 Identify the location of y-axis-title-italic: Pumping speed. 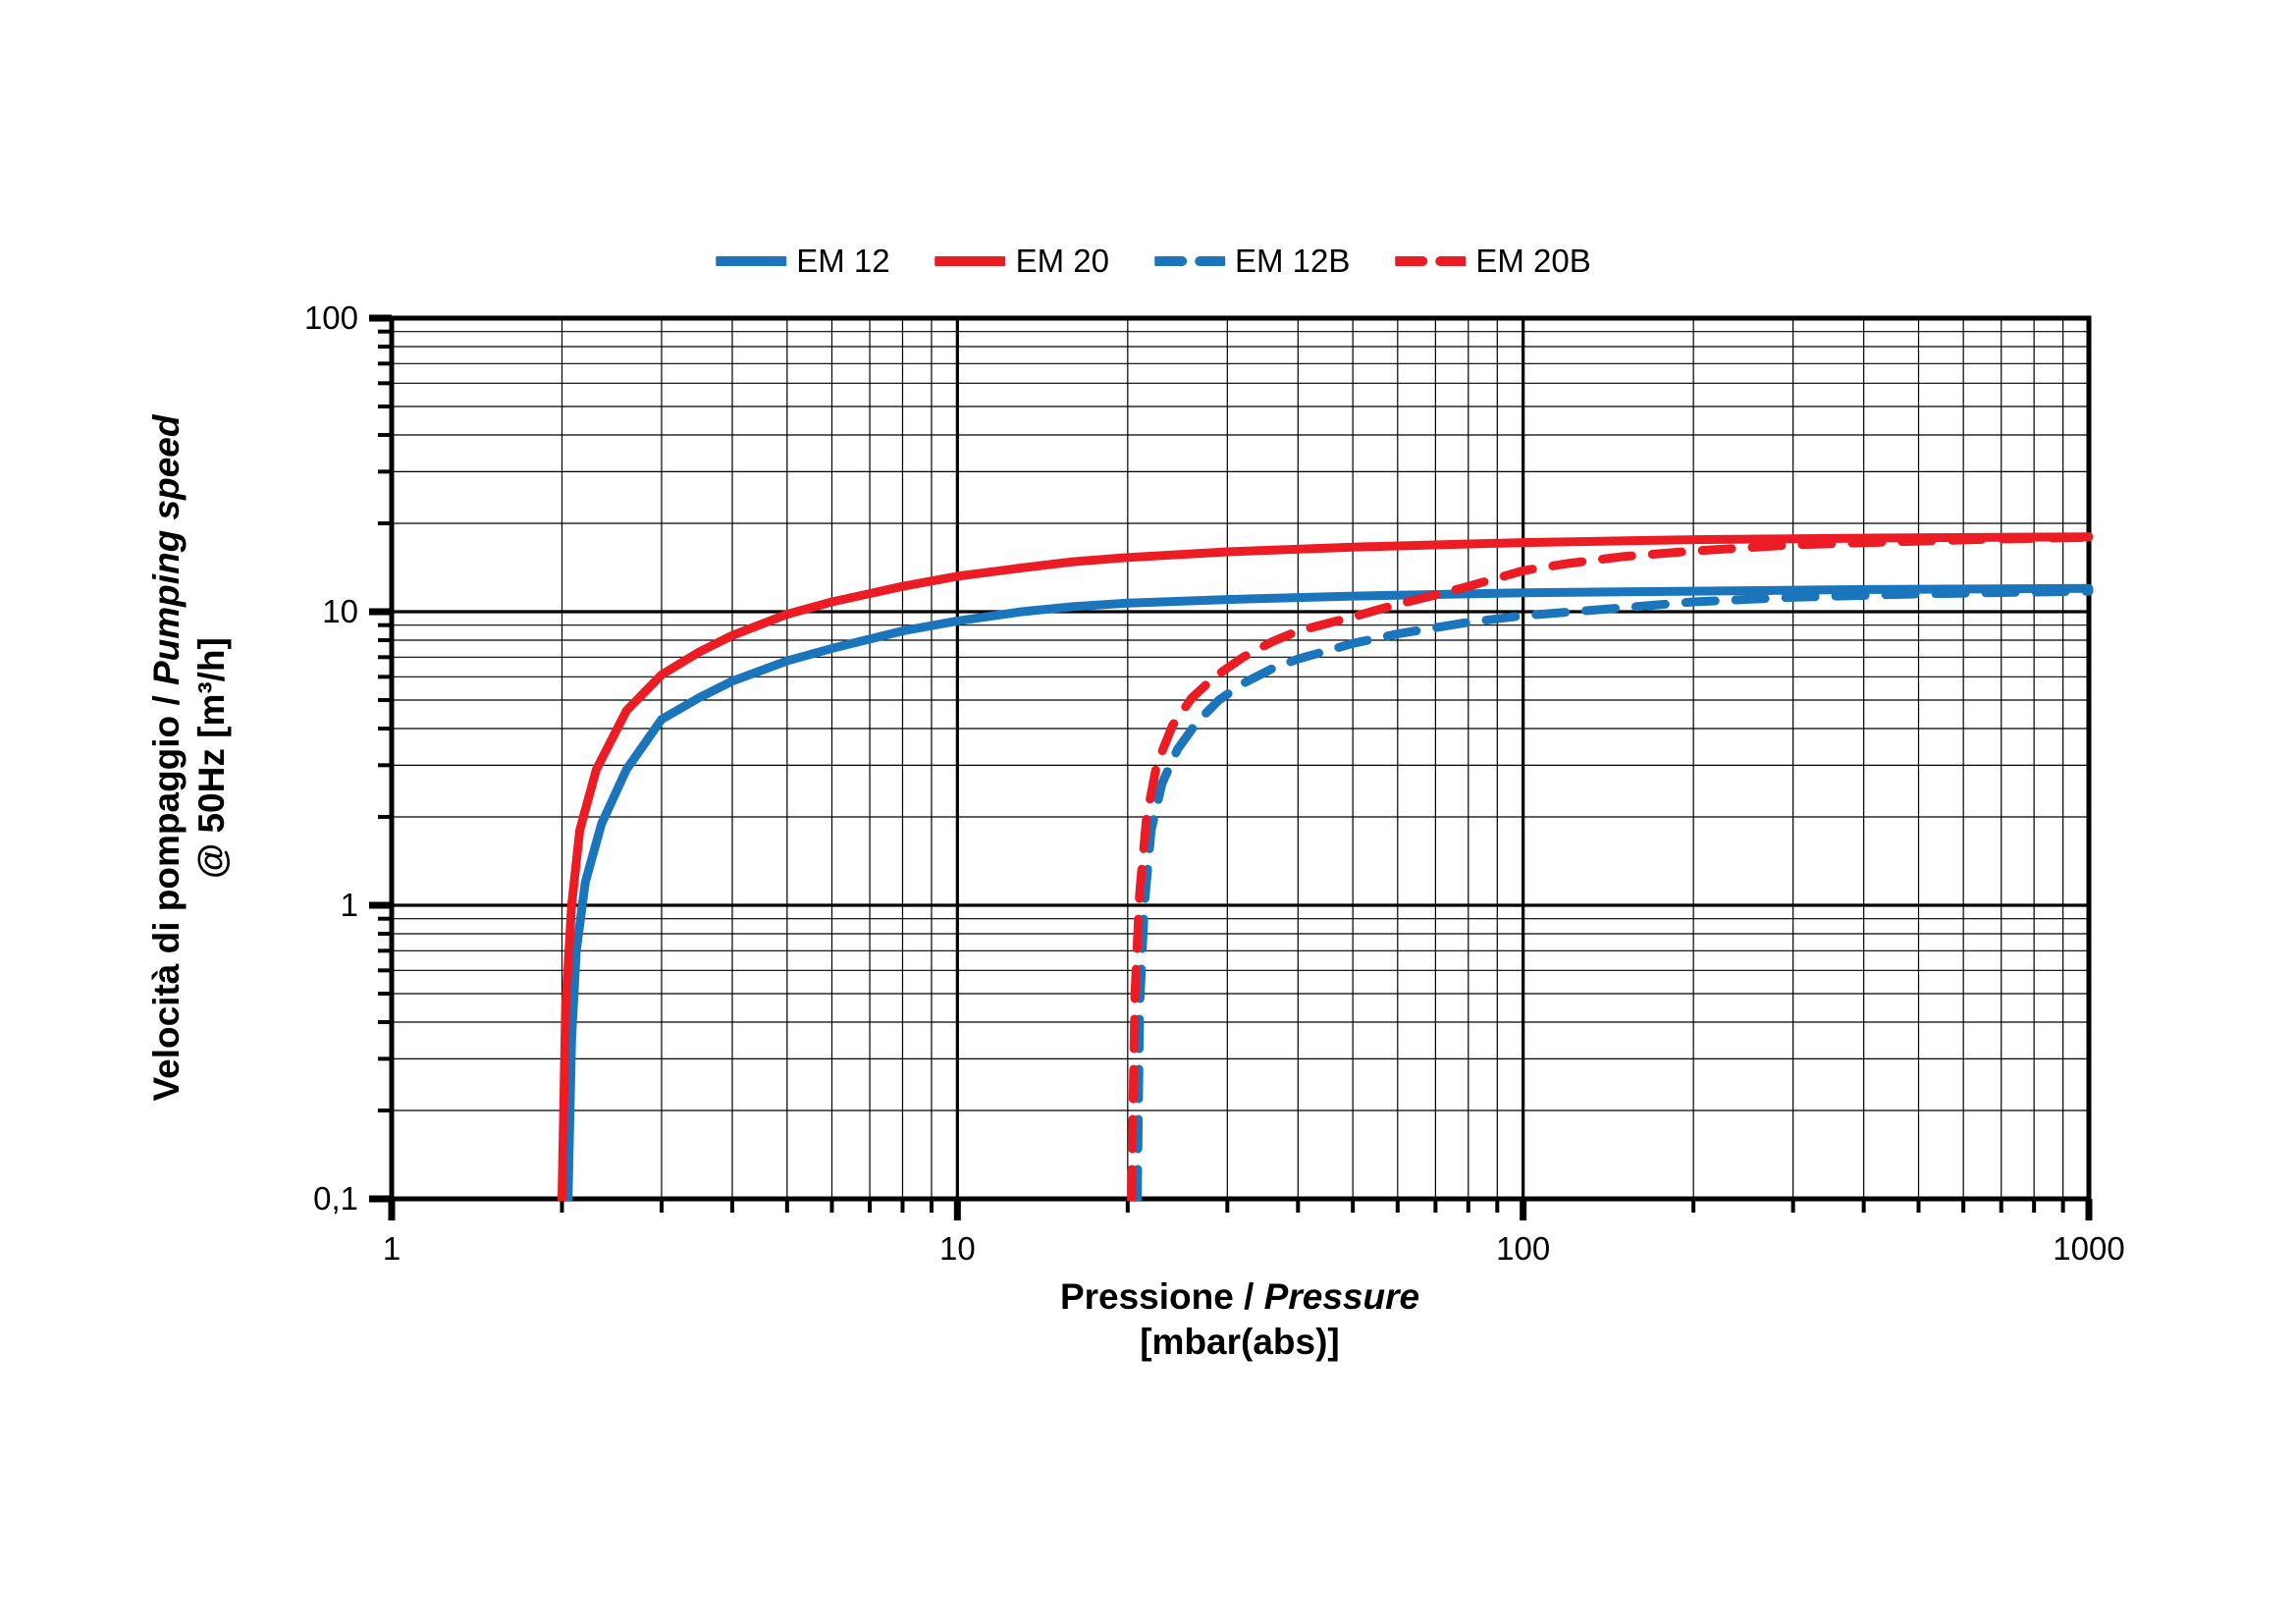
(166, 549).